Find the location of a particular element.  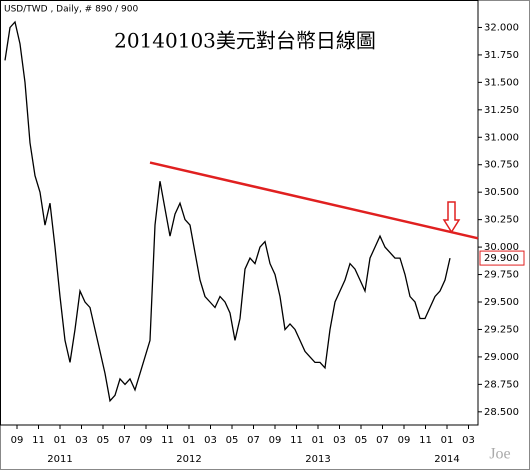

y-tick-label: 29.500 is located at coordinates (501, 302).